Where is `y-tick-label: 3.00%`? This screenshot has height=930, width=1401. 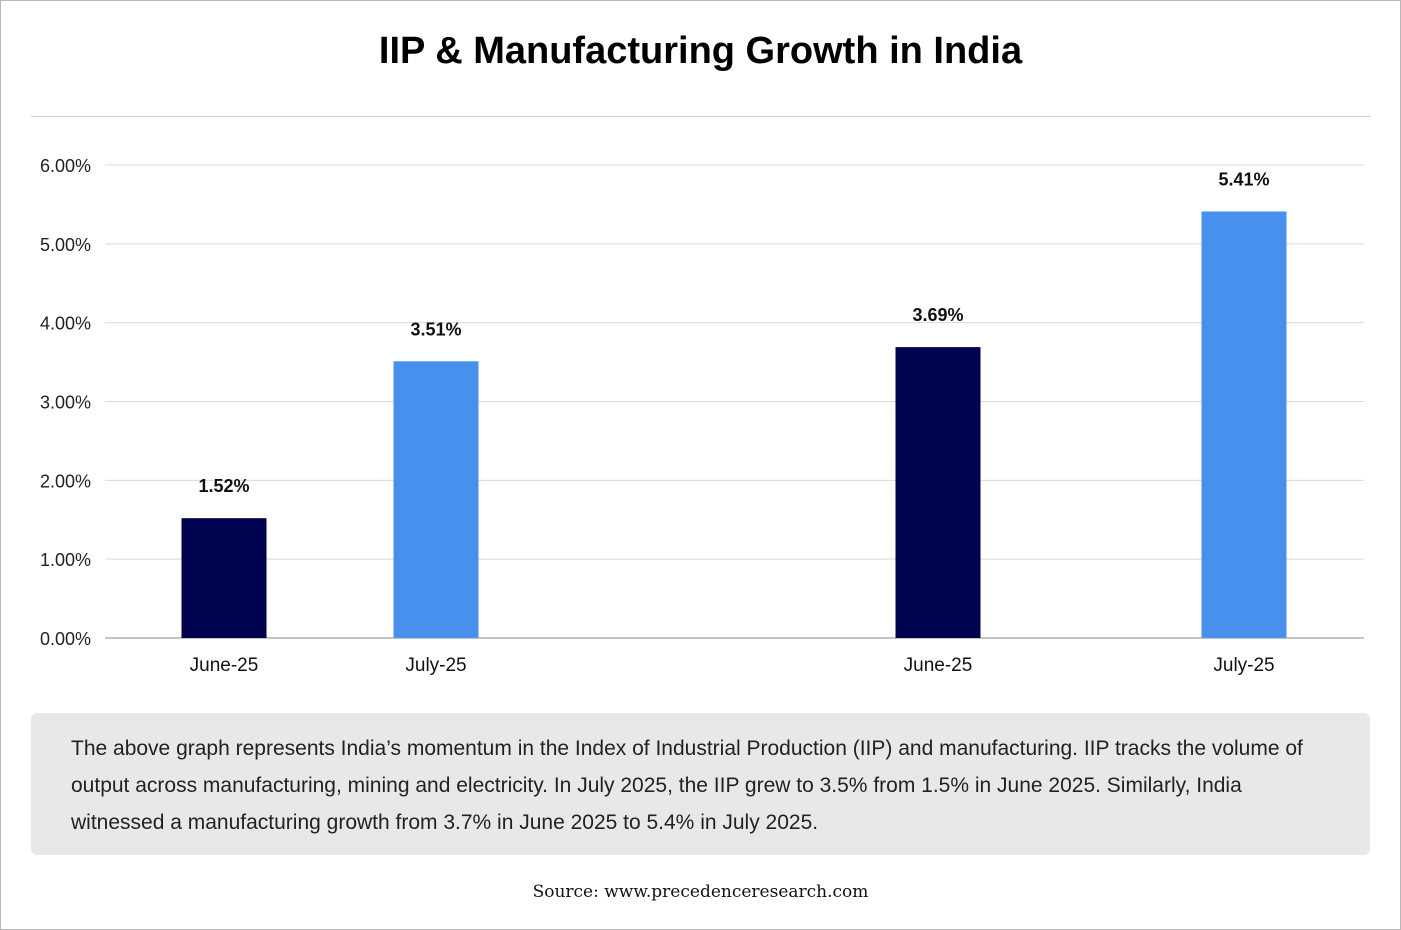
y-tick-label: 3.00% is located at coordinates (65, 403).